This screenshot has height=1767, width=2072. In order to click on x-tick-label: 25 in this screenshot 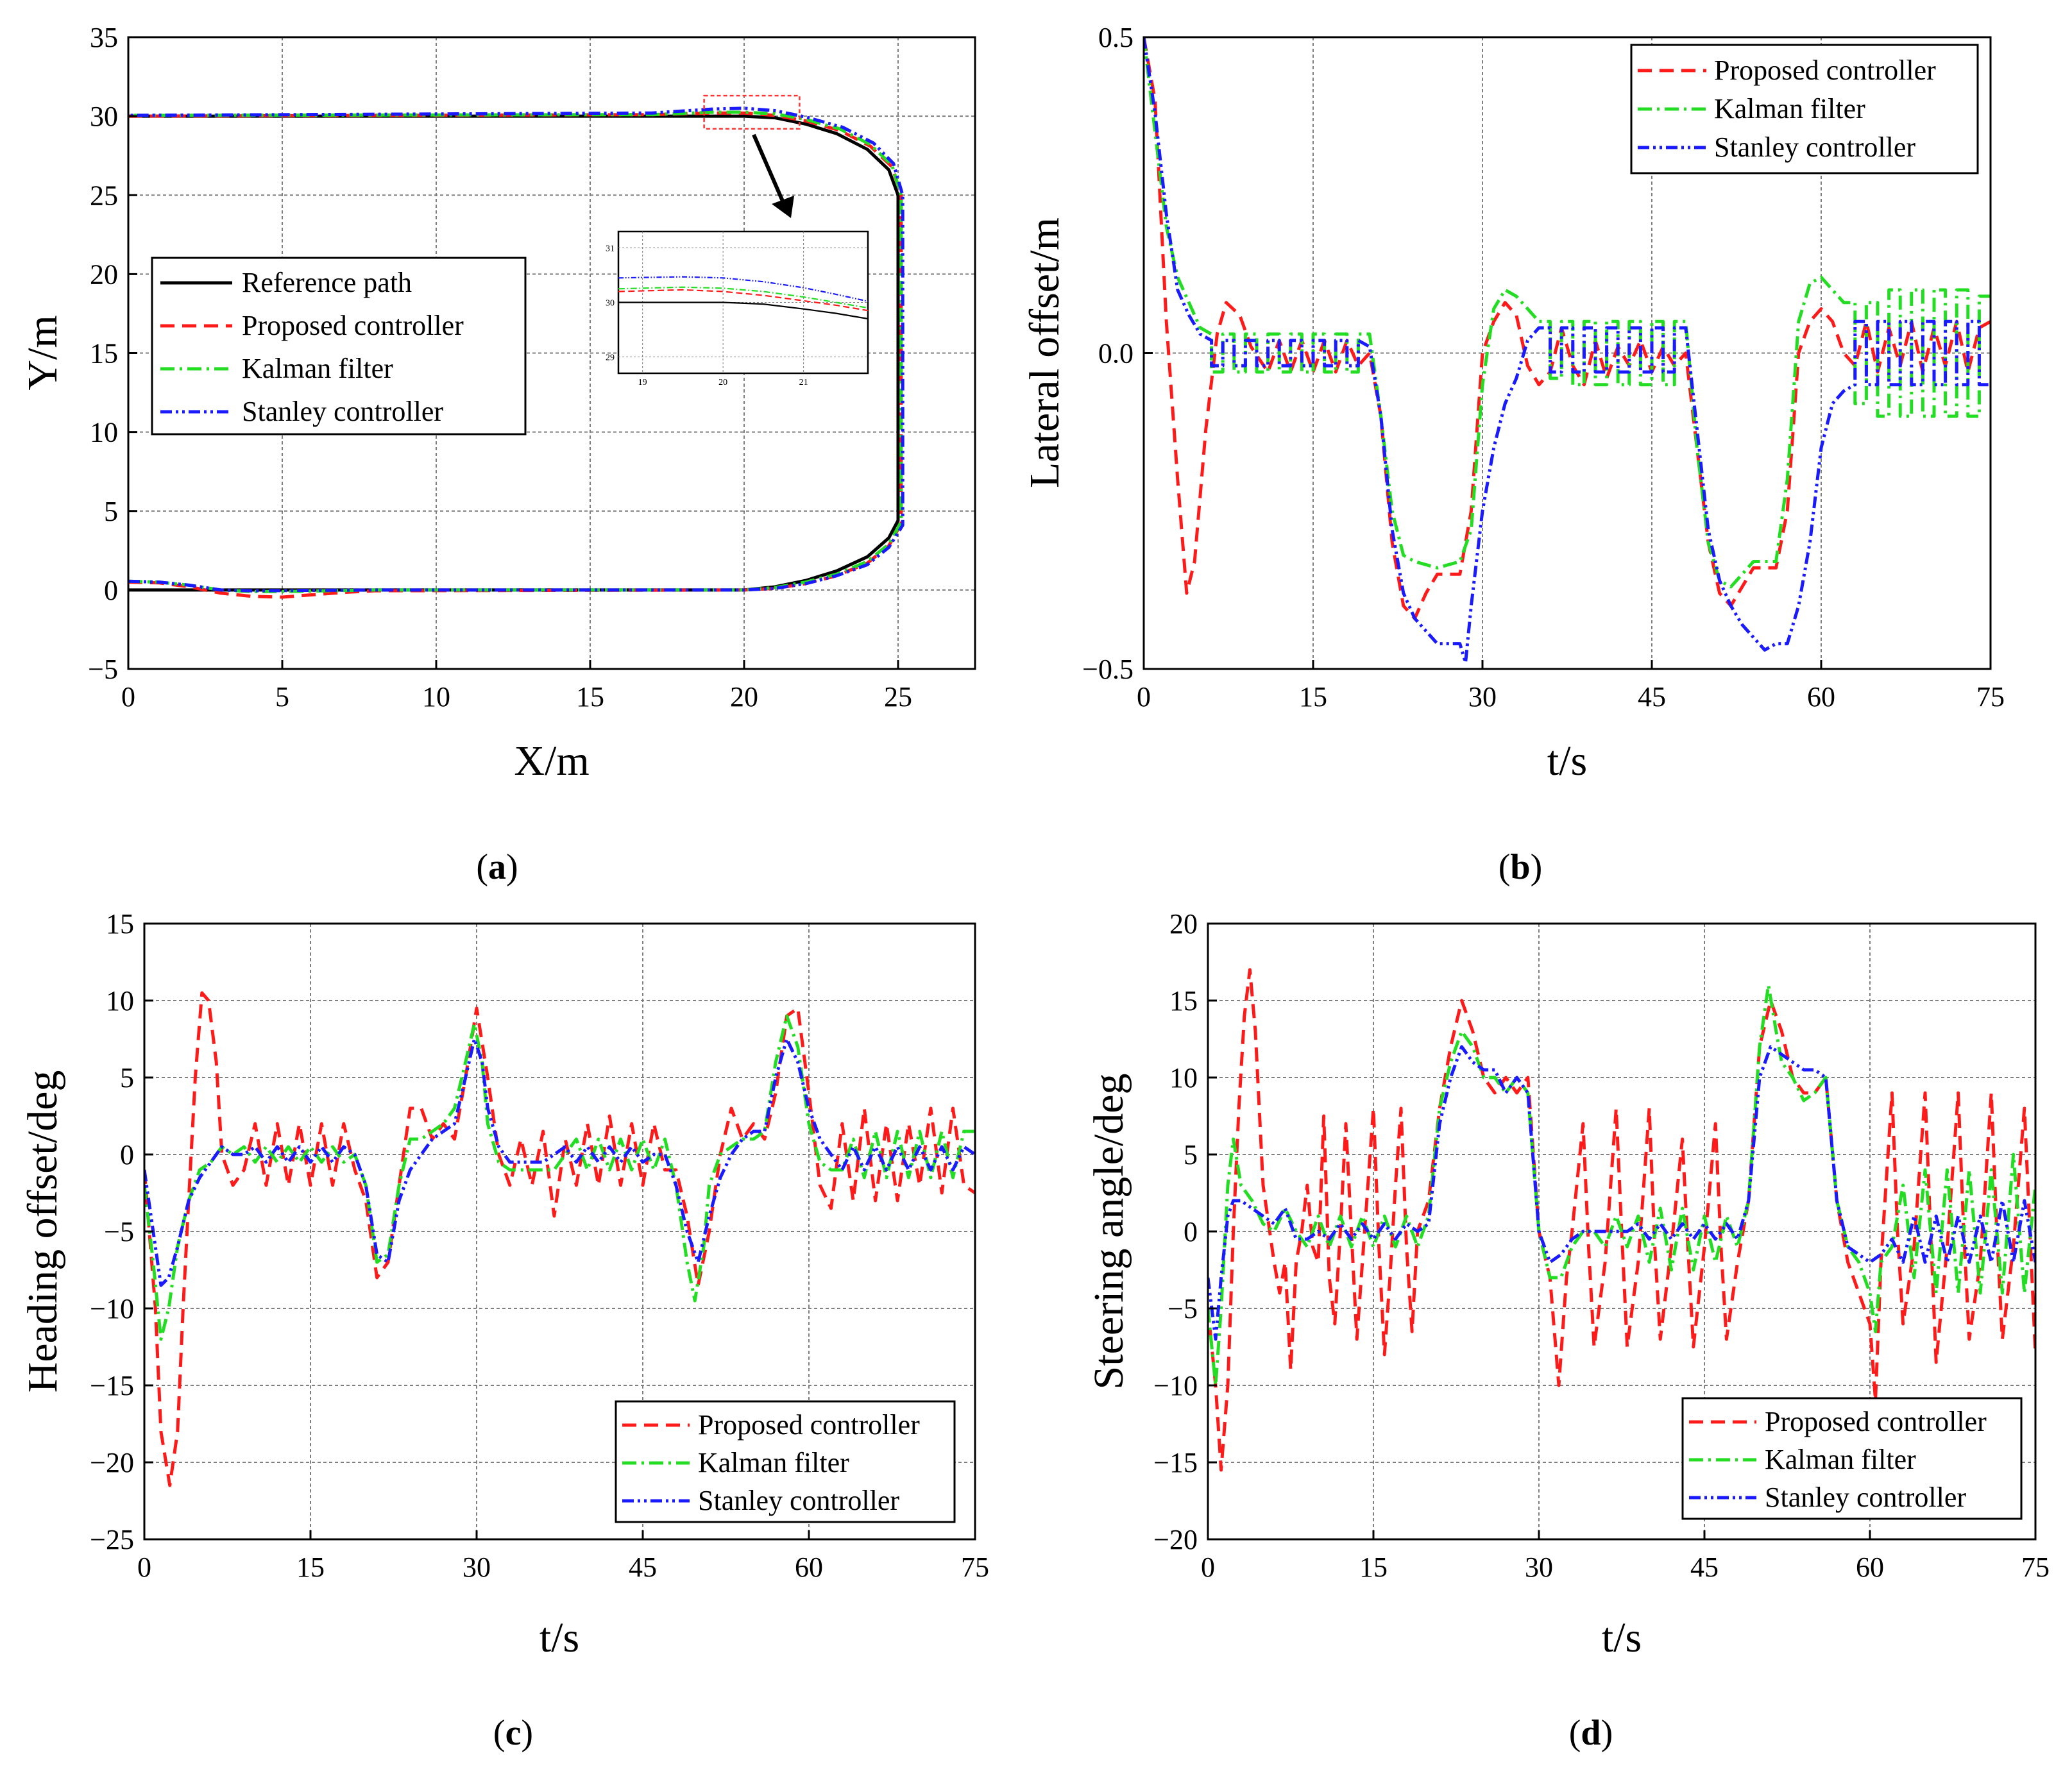, I will do `click(898, 697)`.